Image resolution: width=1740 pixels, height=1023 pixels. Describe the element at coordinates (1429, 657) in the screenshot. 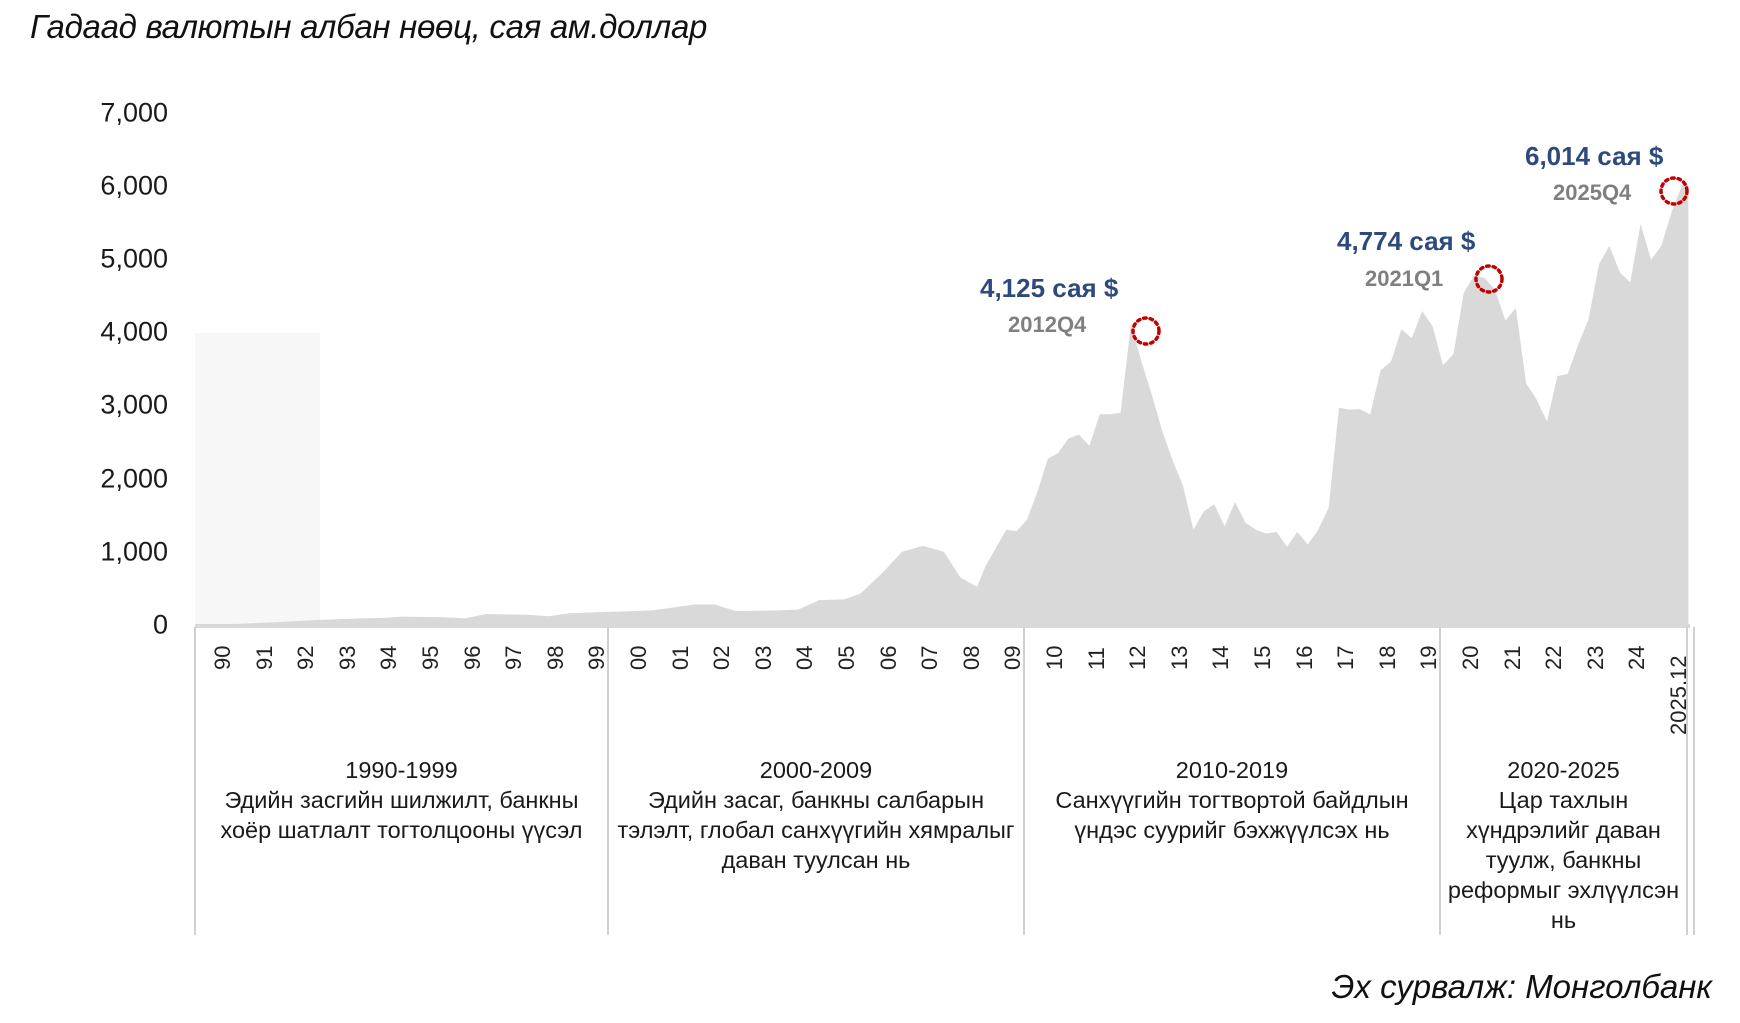

I see `x-tick-label: 19` at that location.